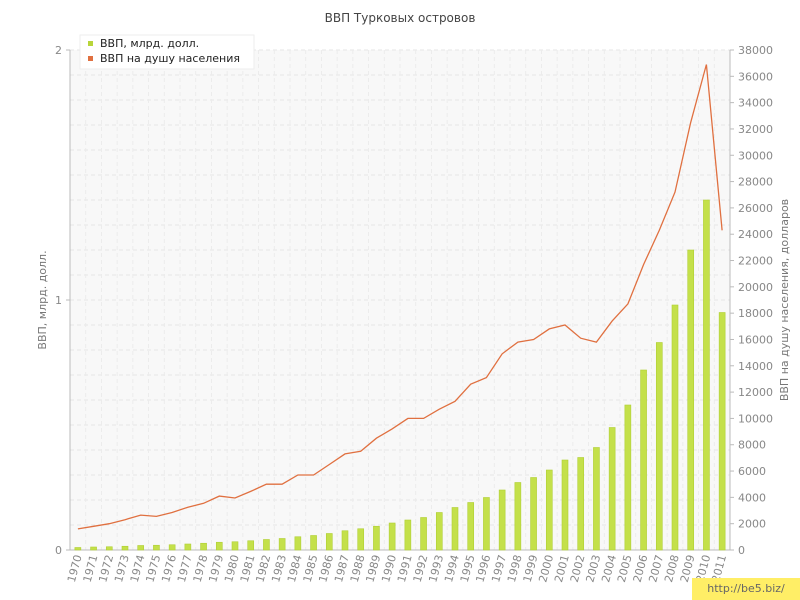  Describe the element at coordinates (755, 76) in the screenshot. I see `y-tick-label: 36000` at that location.